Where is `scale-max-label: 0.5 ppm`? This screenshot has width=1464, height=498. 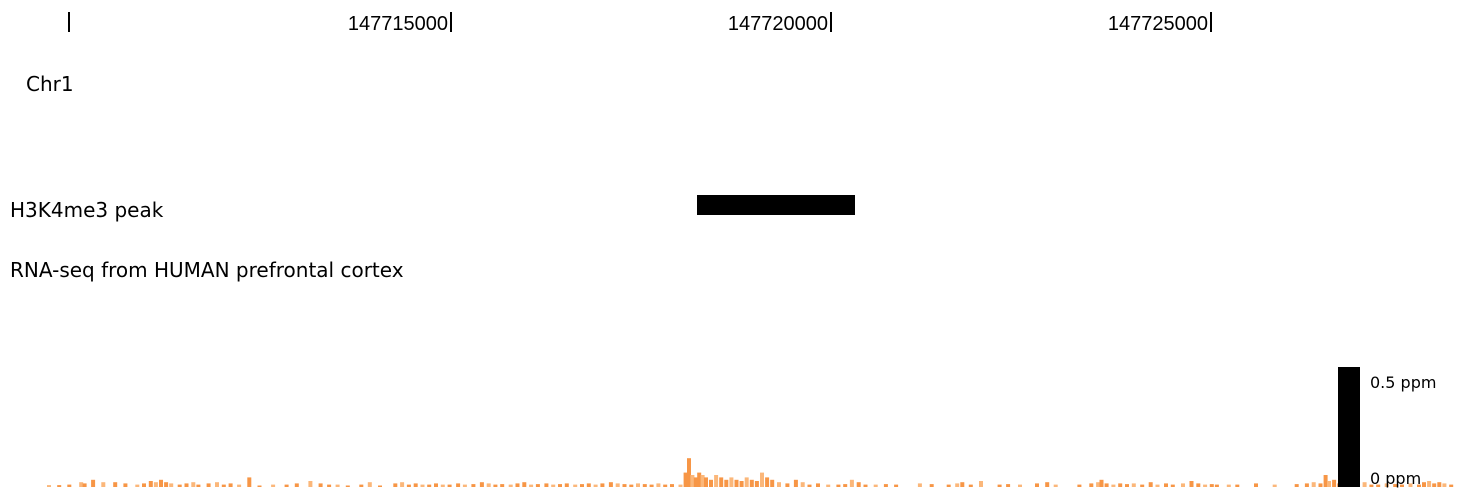 scale-max-label: 0.5 ppm is located at coordinates (1403, 382).